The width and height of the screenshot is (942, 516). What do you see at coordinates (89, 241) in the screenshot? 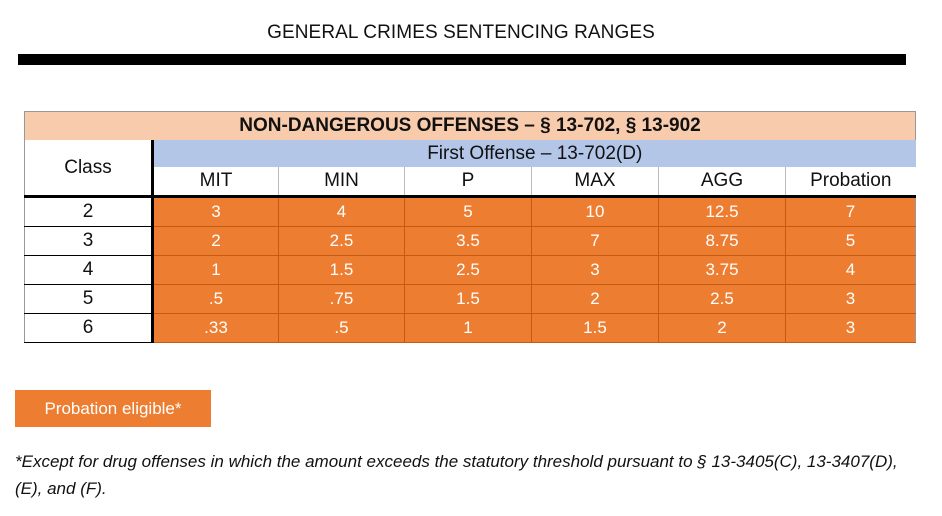
I see `class-cell: 3` at bounding box center [89, 241].